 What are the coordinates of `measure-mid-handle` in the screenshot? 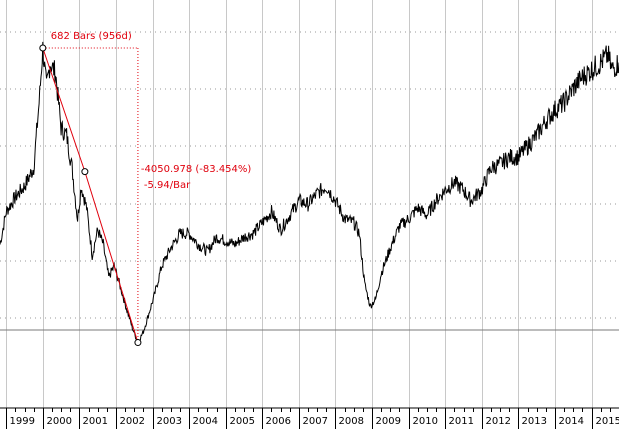 It's located at (85, 172).